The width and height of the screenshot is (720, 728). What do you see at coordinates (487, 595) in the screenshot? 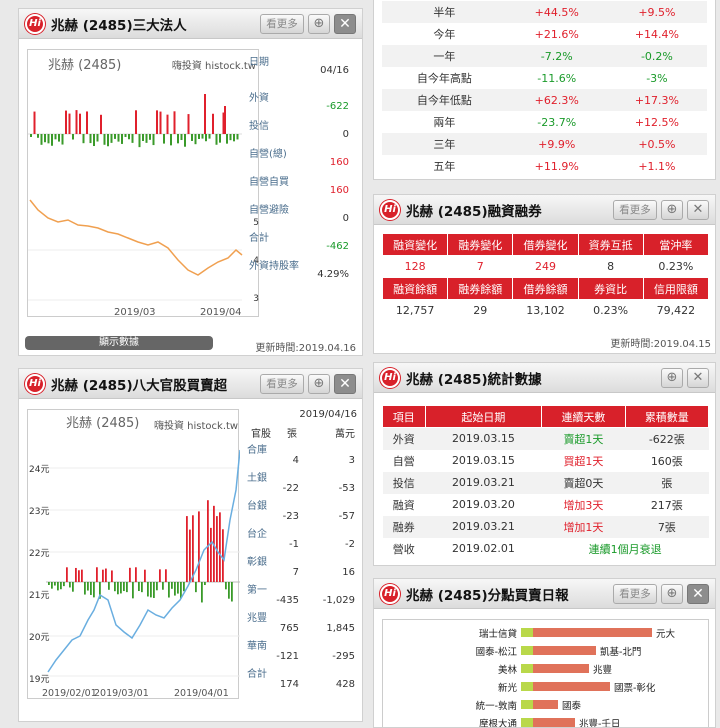
I see `panel-title: 兆赫 (2485)分點買賣日報` at bounding box center [487, 595].